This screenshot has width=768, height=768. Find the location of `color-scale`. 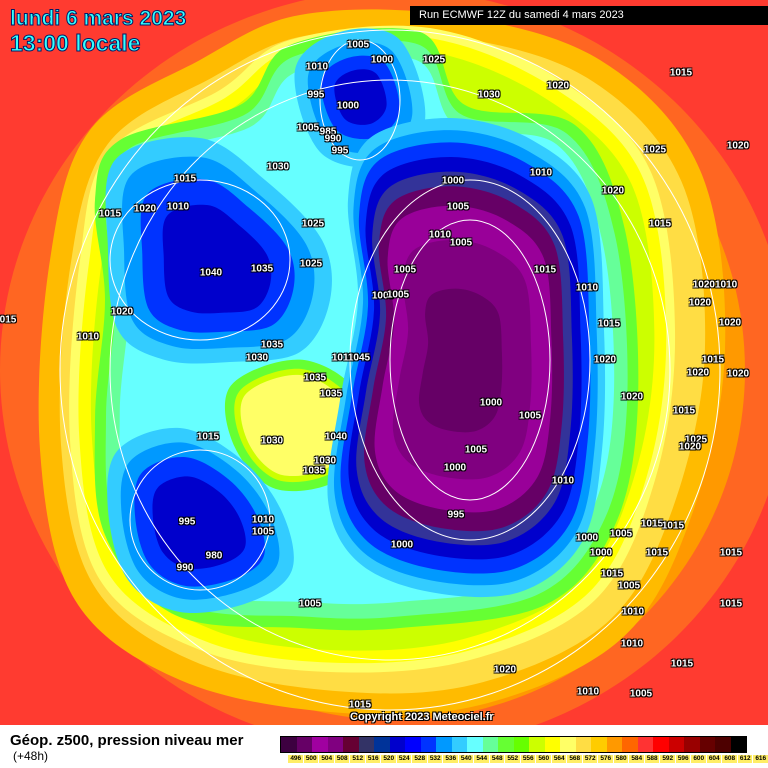

color-scale is located at coordinates (513, 744).